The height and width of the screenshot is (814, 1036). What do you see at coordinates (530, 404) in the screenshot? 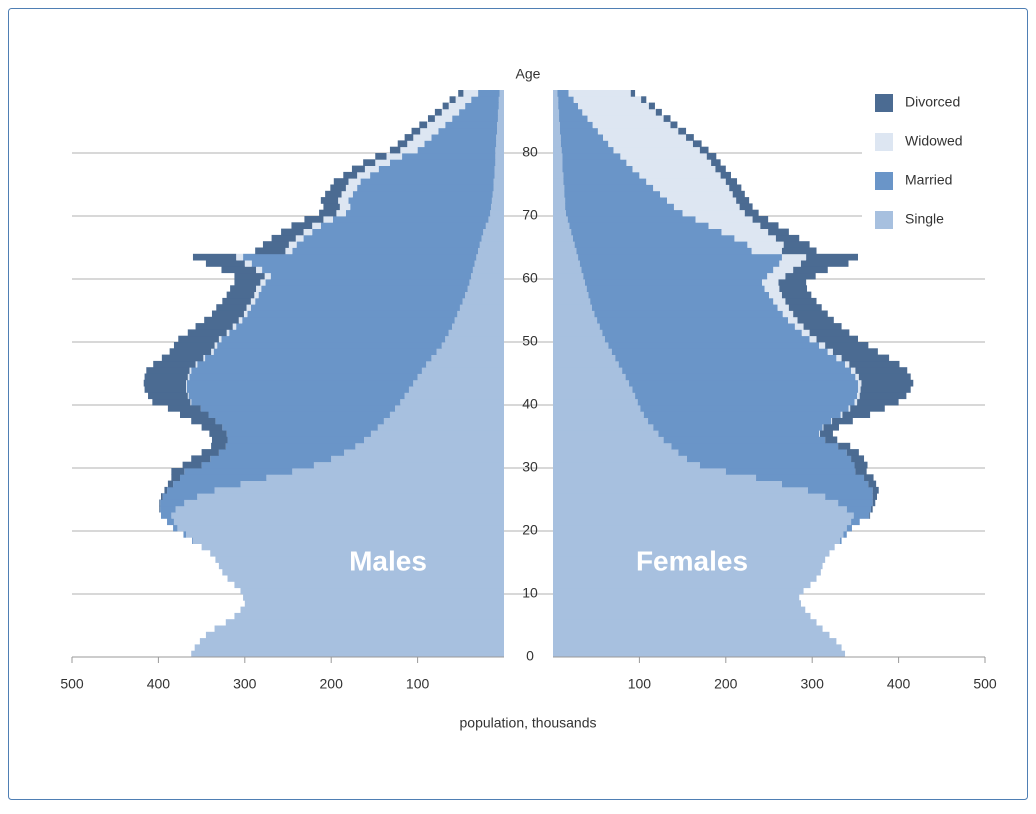
I see `y-tick-label: 40` at bounding box center [530, 404].